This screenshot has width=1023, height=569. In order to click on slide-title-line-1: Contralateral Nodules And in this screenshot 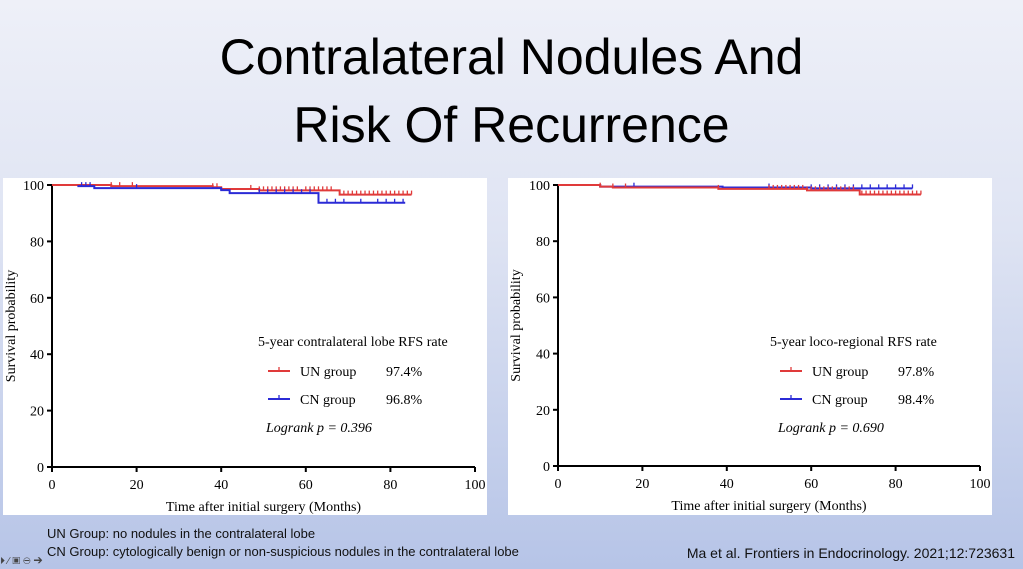, I will do `click(511, 57)`.